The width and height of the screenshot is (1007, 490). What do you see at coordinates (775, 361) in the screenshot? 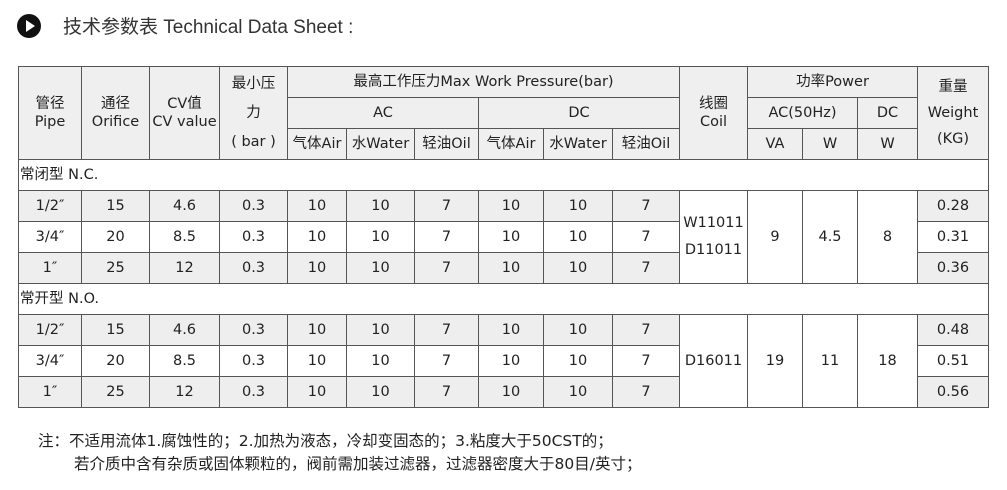
I see `va-cell: 19` at bounding box center [775, 361].